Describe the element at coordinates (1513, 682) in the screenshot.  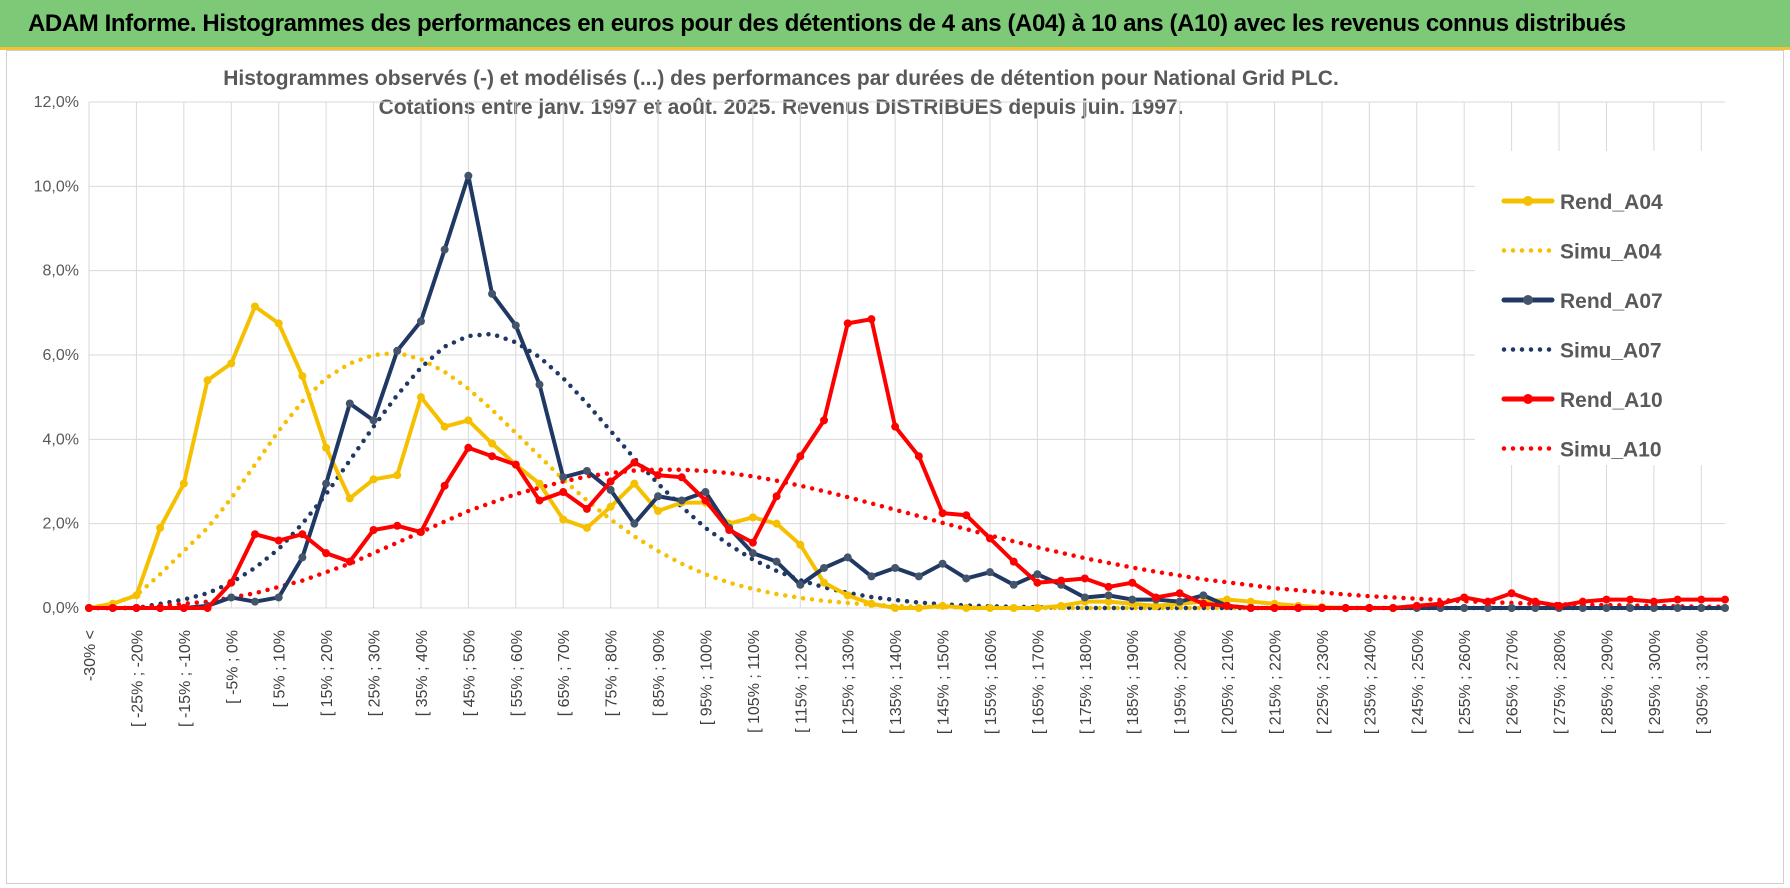
I see `x-tick-label: [ 265% ; 270%` at that location.